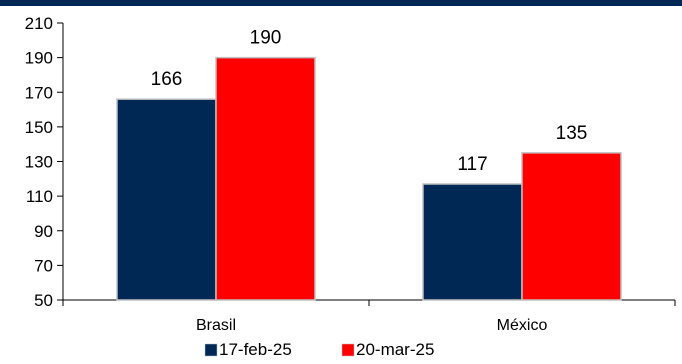 Image resolution: width=682 pixels, height=364 pixels. I want to click on data-label: 190, so click(266, 38).